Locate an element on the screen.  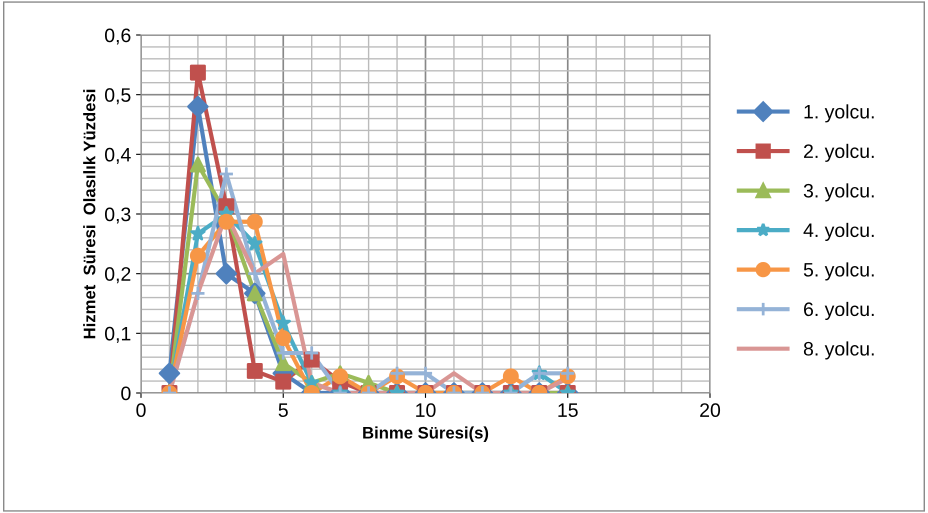
x-tick-label: 5 is located at coordinates (283, 410).